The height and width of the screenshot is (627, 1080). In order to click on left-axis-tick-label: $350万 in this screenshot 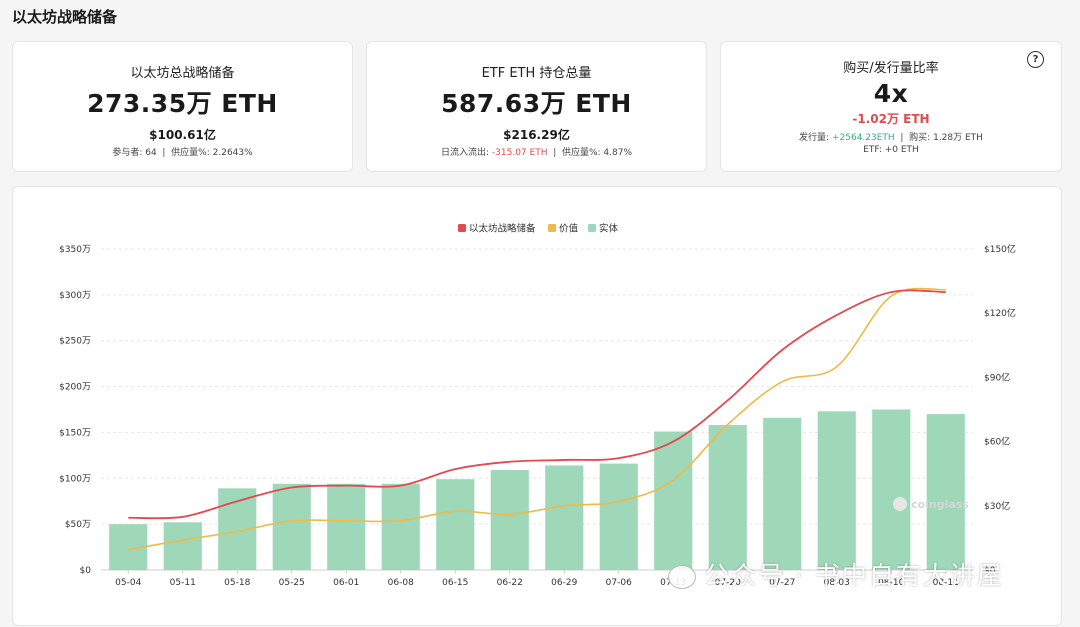, I will do `click(75, 250)`.